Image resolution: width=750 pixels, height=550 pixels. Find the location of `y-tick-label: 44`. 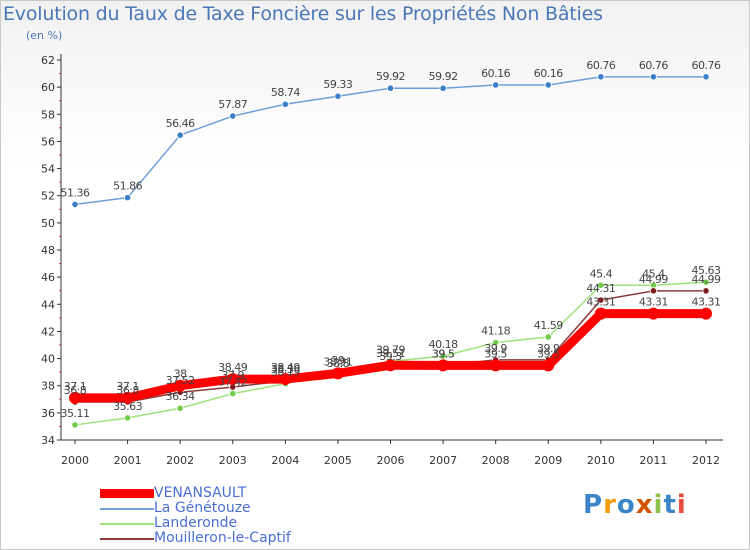

y-tick-label: 44 is located at coordinates (48, 304).